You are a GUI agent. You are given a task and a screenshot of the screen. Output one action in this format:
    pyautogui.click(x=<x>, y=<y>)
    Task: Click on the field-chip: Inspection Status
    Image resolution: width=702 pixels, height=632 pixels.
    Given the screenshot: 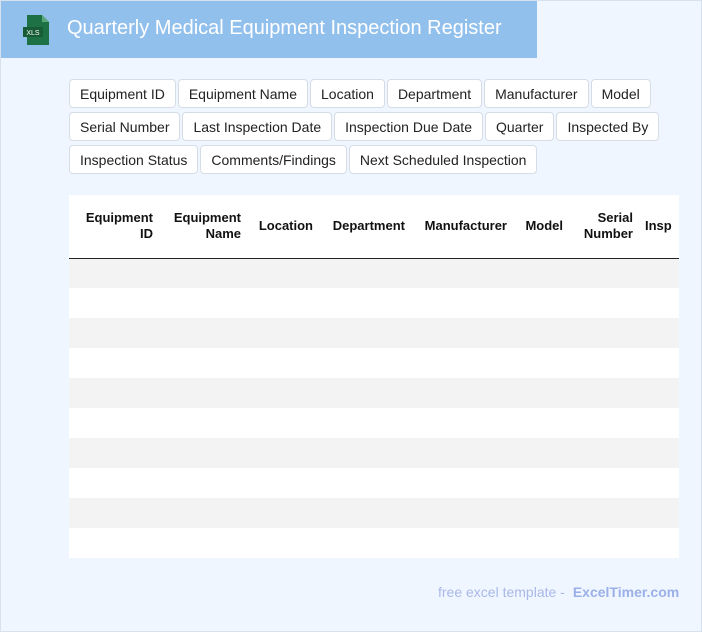 What is the action you would take?
    pyautogui.click(x=134, y=159)
    